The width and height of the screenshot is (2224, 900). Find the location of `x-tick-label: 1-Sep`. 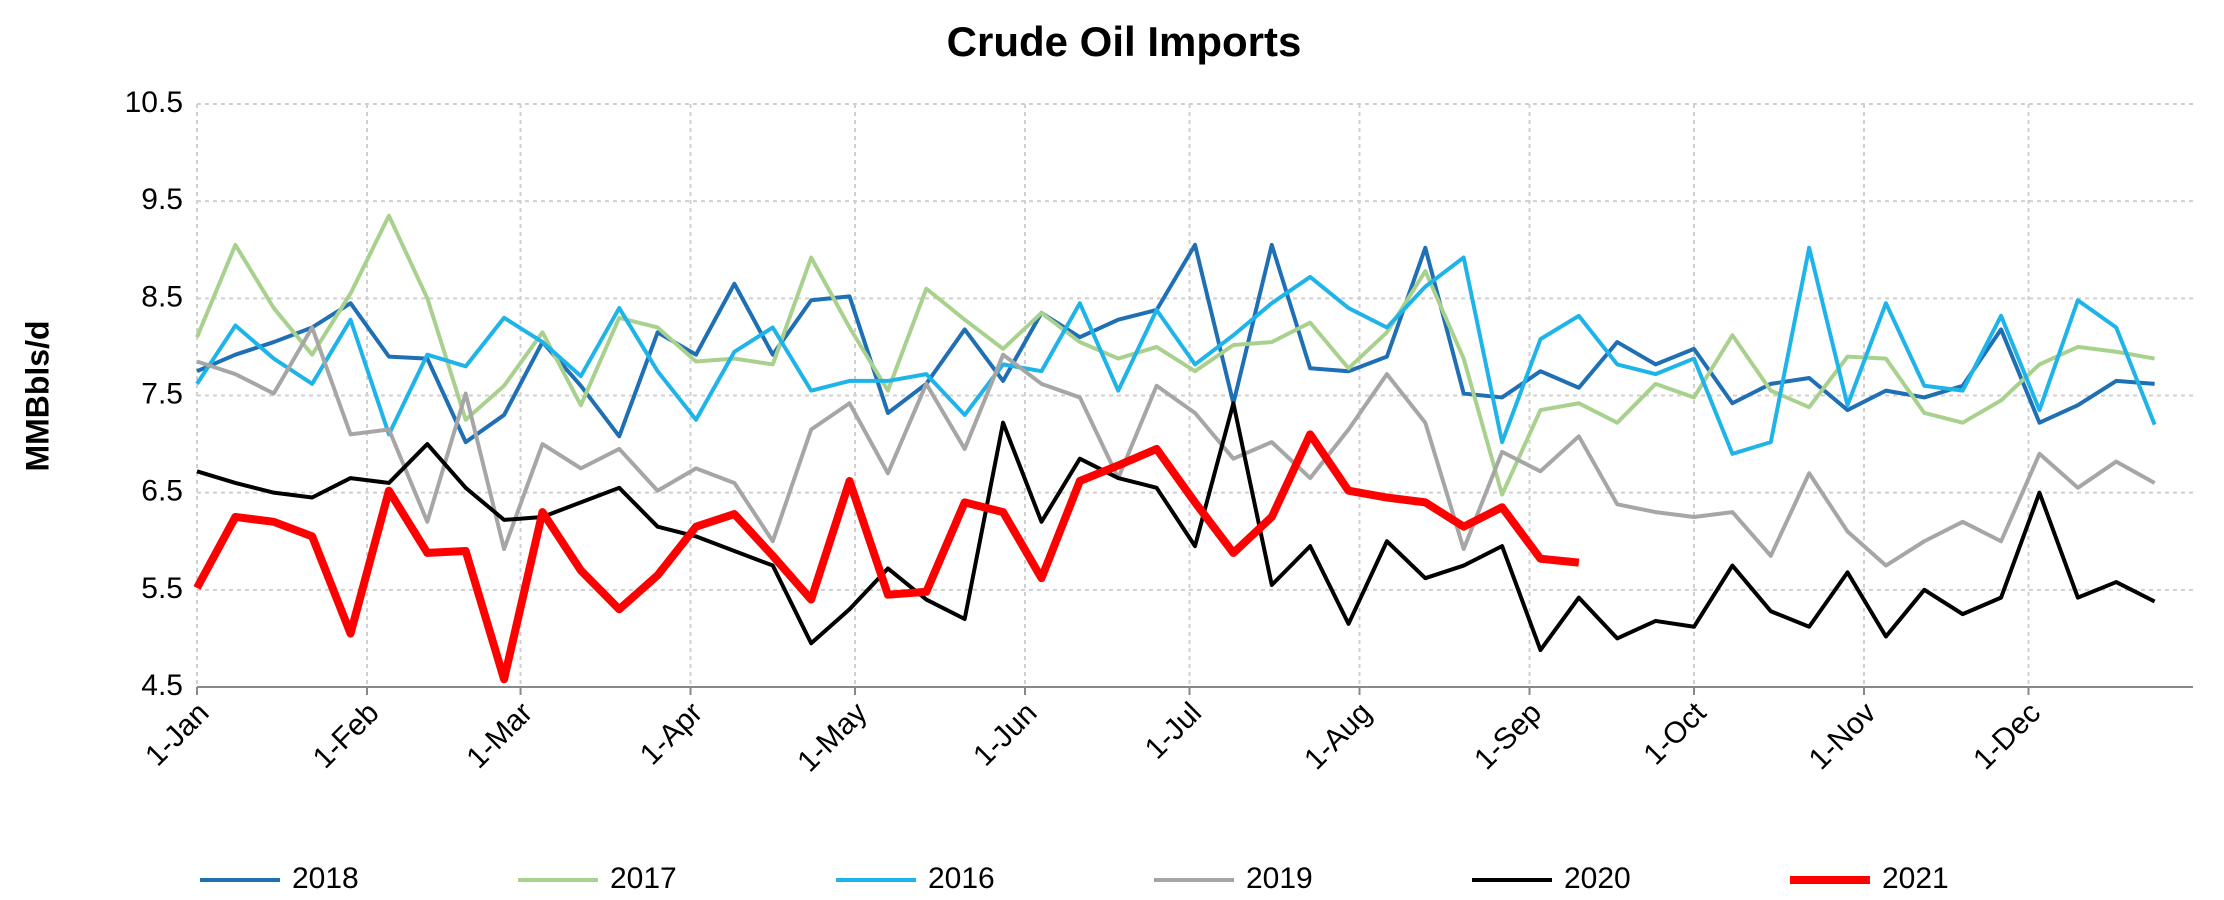

x-tick-label: 1-Sep is located at coordinates (1508, 736).